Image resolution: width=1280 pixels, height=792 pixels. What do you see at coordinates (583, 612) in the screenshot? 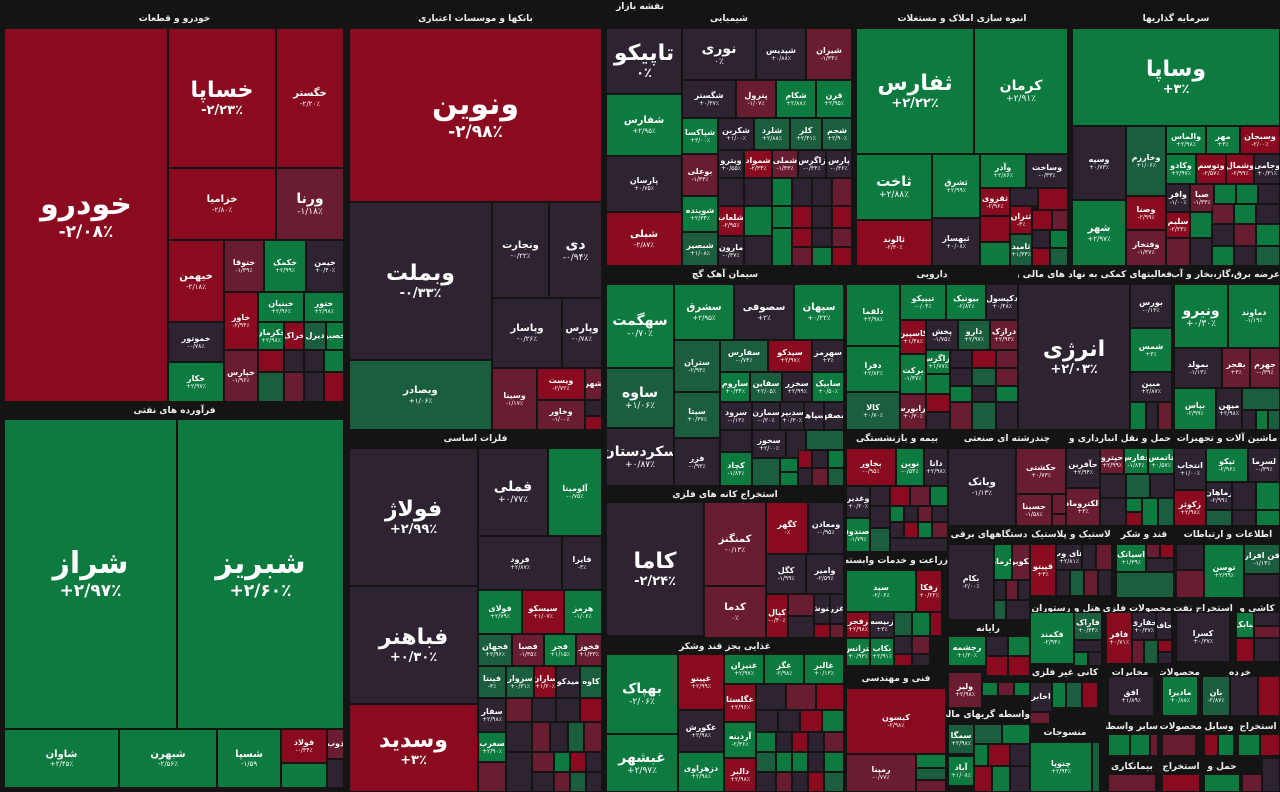
I see `stock-tile: هرمز -۱/۰۶٪` at bounding box center [583, 612].